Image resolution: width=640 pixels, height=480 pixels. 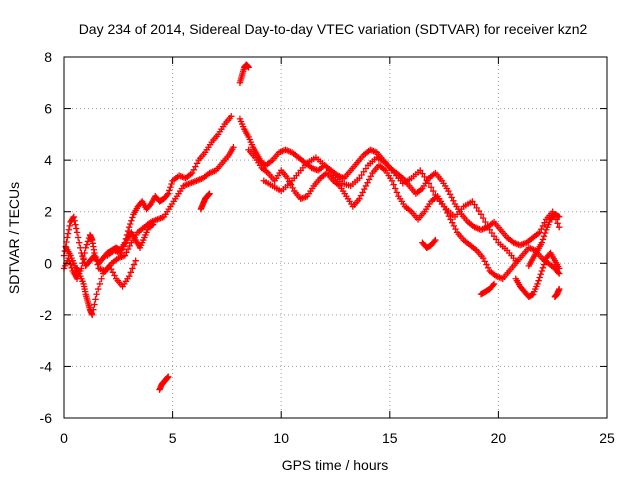 What do you see at coordinates (168, 376) in the screenshot?
I see `data-point-track-e` at bounding box center [168, 376].